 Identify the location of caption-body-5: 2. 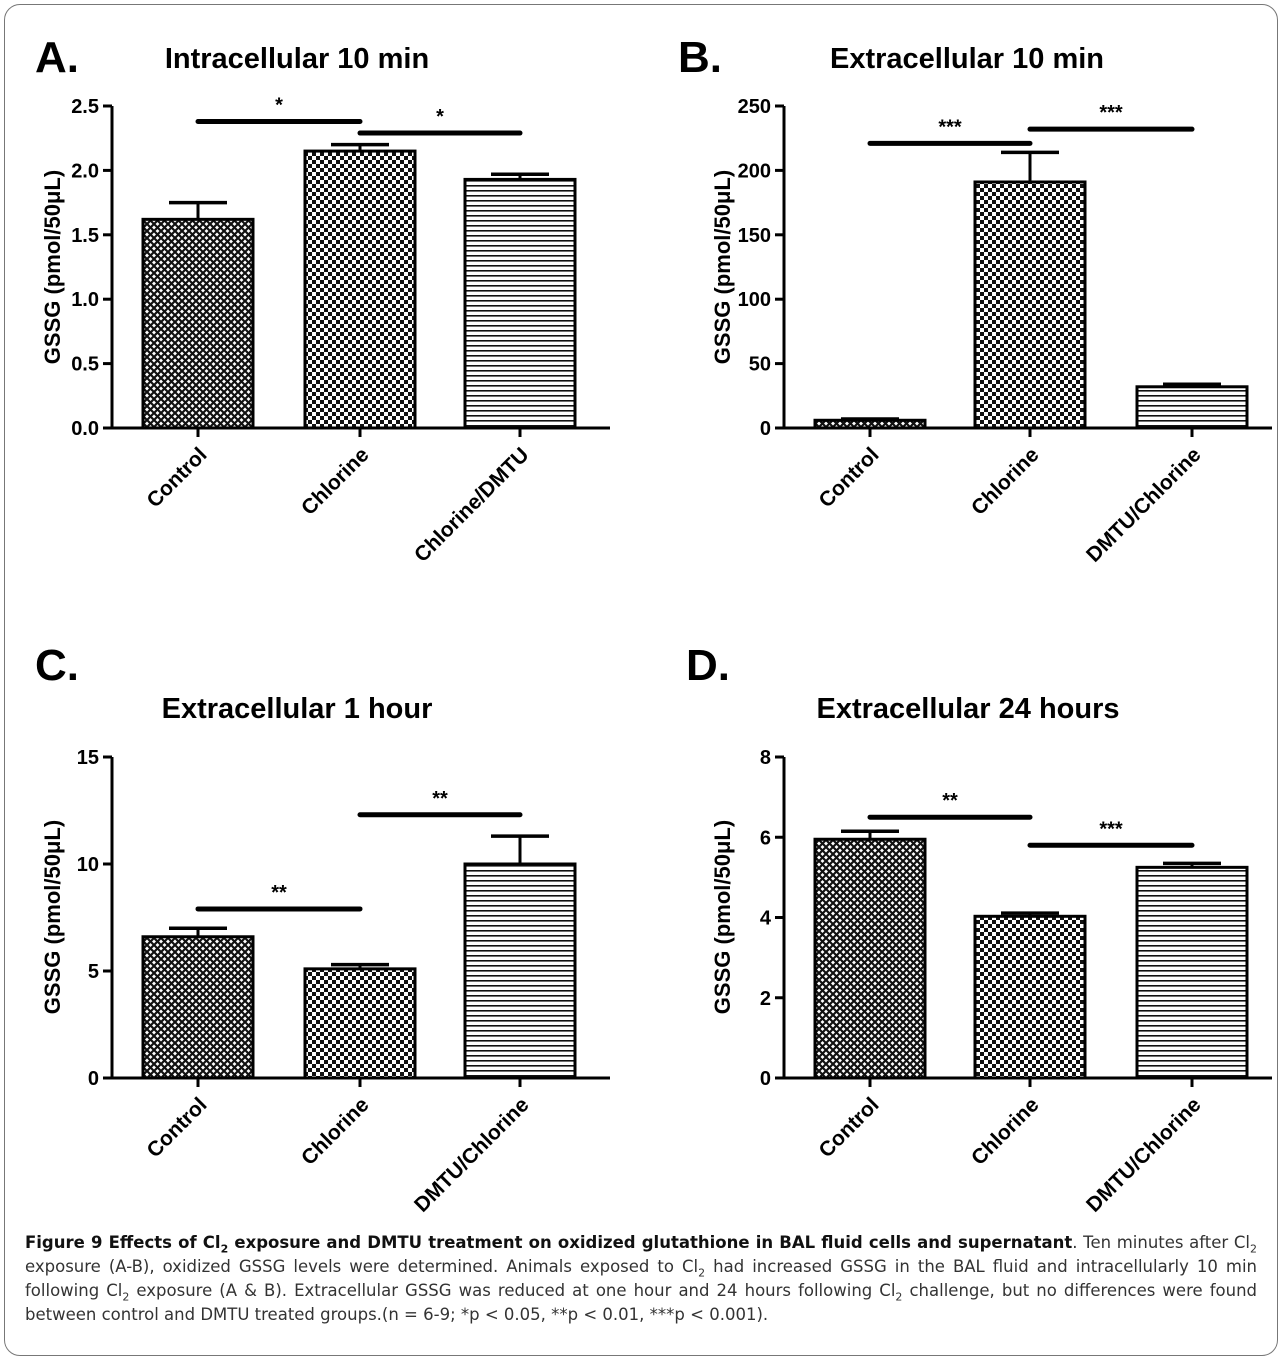
(126, 1297).